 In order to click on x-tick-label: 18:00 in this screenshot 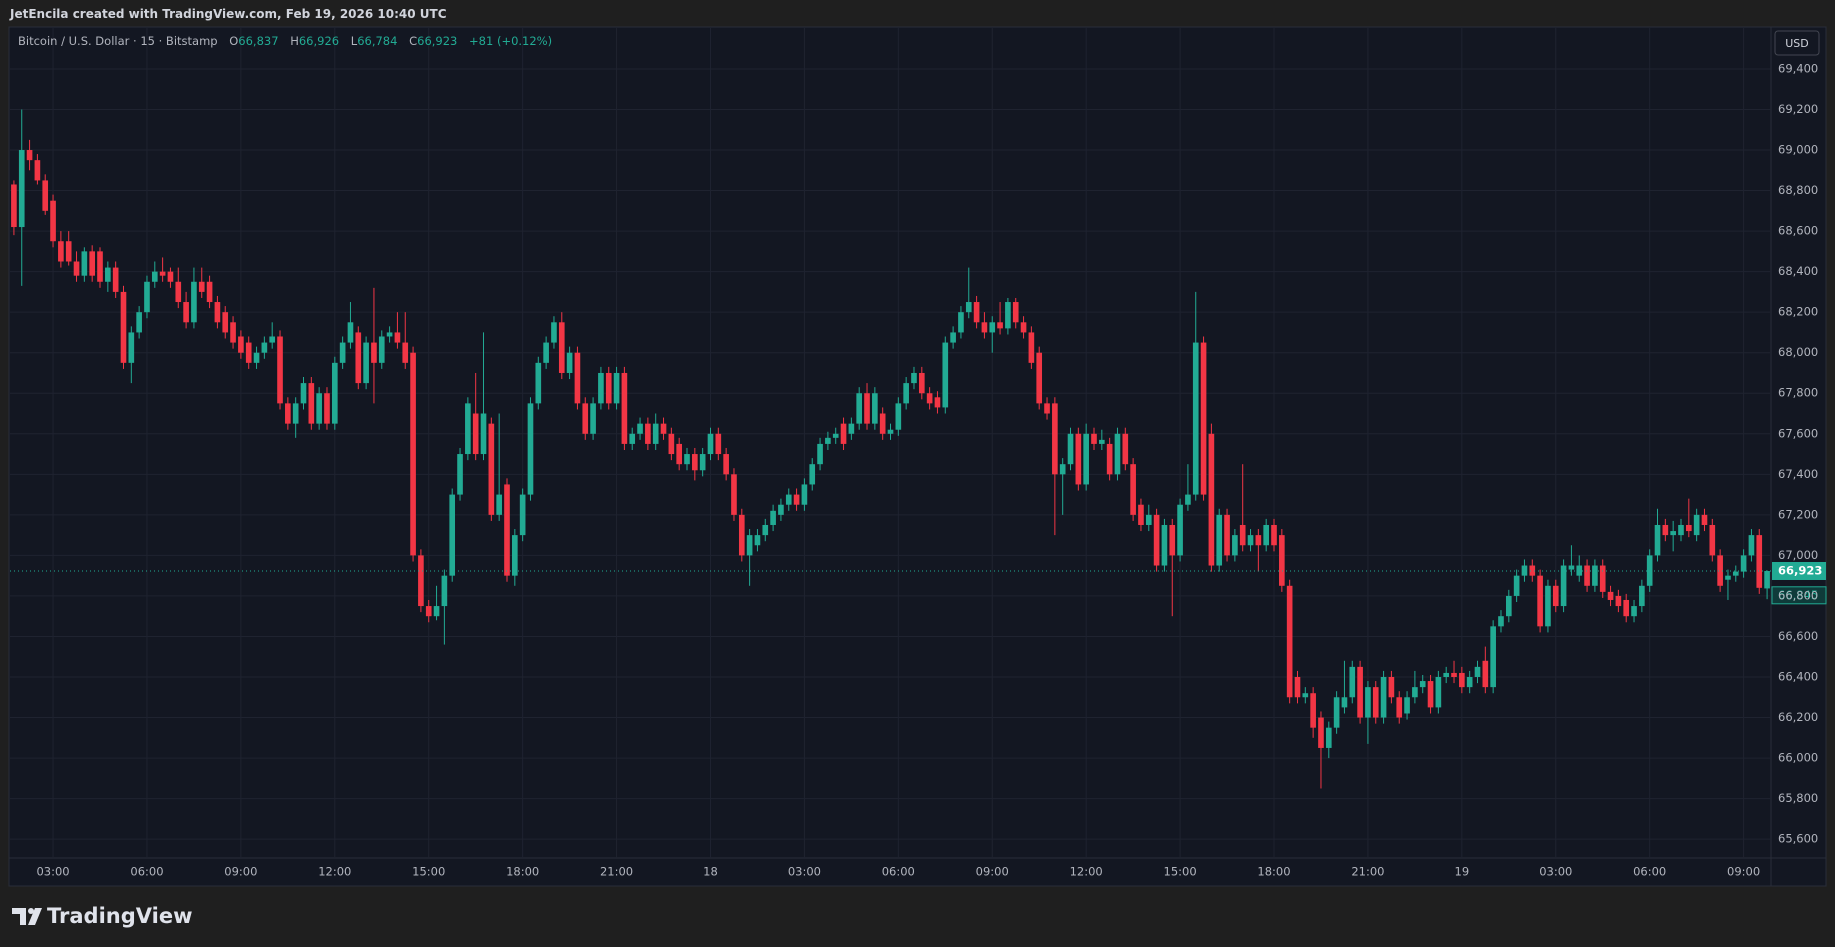, I will do `click(1273, 872)`.